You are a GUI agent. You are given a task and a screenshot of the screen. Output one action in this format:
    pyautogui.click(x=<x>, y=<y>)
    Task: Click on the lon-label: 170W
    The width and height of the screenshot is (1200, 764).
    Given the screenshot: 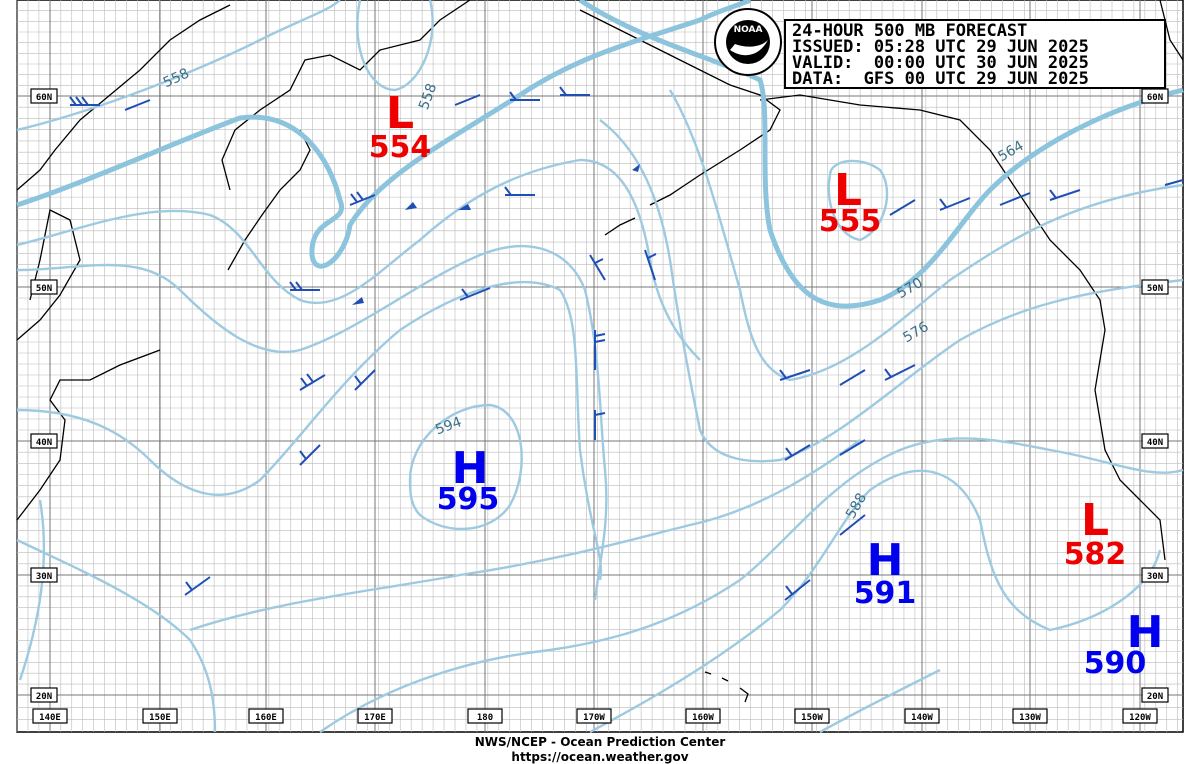 What is the action you would take?
    pyautogui.click(x=594, y=718)
    